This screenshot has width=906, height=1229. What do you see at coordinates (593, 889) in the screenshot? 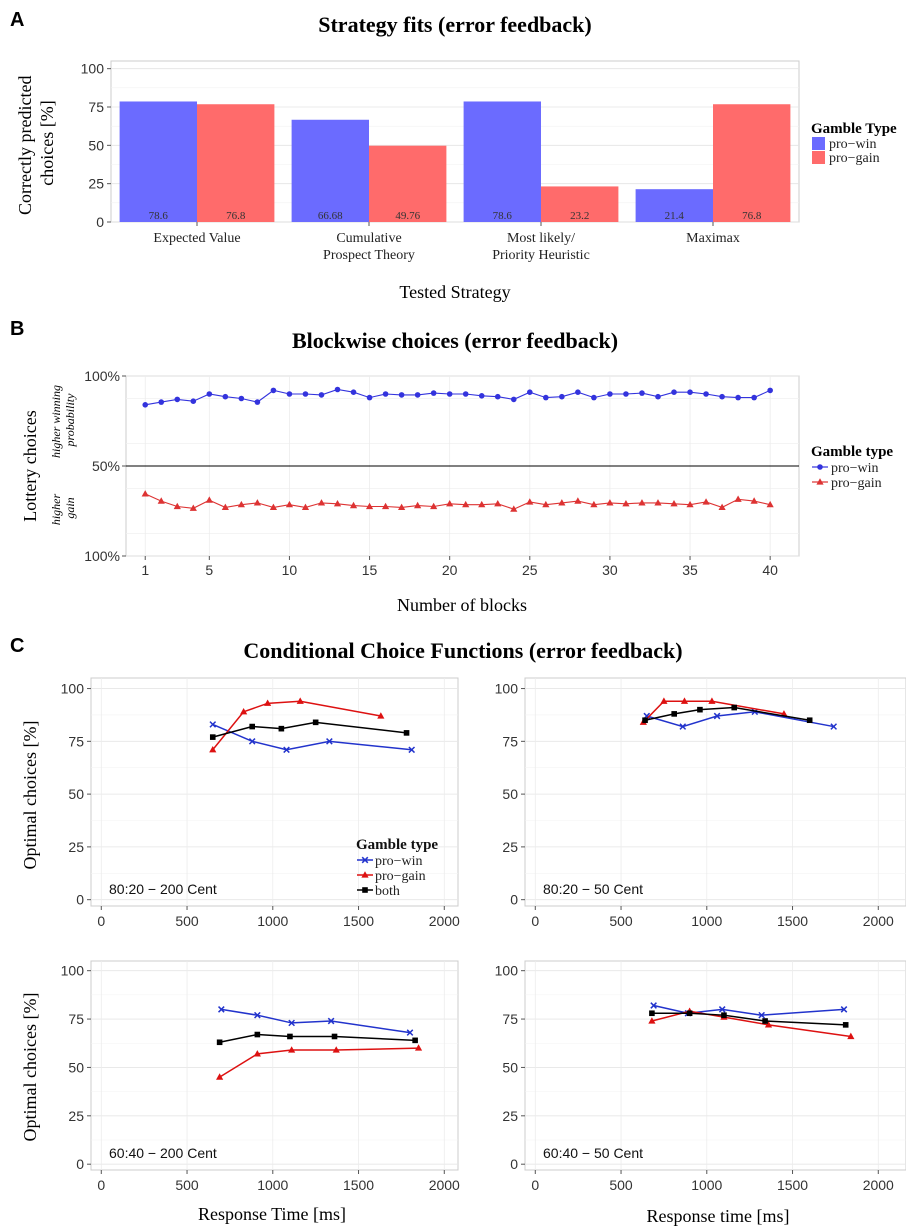
I see `subplot-annotation: 80:20 − 50 Cent` at bounding box center [593, 889].